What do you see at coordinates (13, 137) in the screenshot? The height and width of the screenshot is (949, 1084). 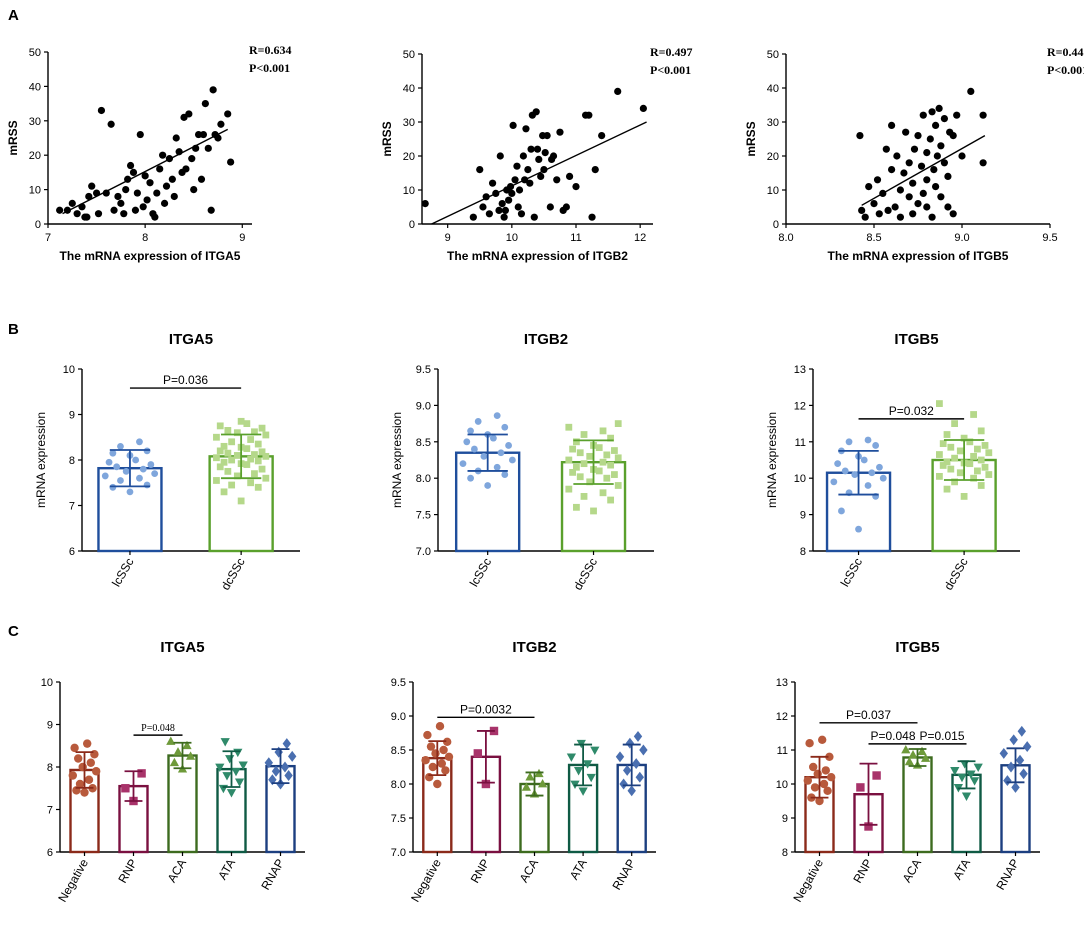 I see `y-axis-label: mRSS` at bounding box center [13, 137].